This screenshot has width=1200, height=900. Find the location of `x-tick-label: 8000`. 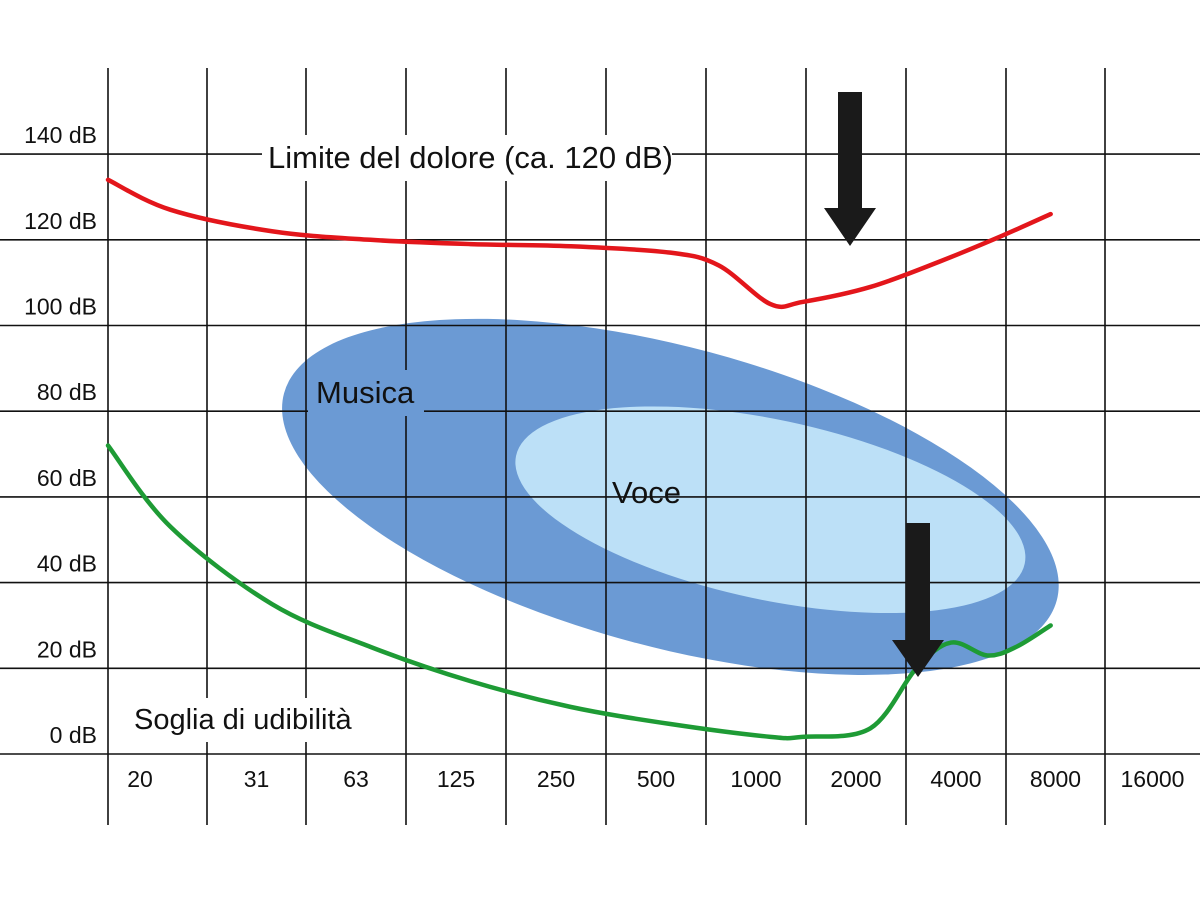

x-tick-label: 8000 is located at coordinates (1055, 779).